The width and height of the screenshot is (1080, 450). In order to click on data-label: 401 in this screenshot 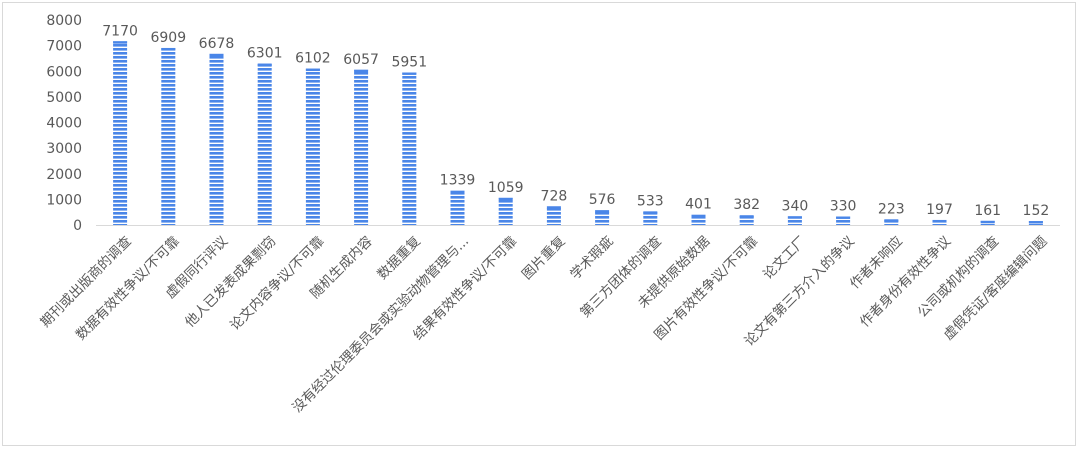, I will do `click(698, 205)`.